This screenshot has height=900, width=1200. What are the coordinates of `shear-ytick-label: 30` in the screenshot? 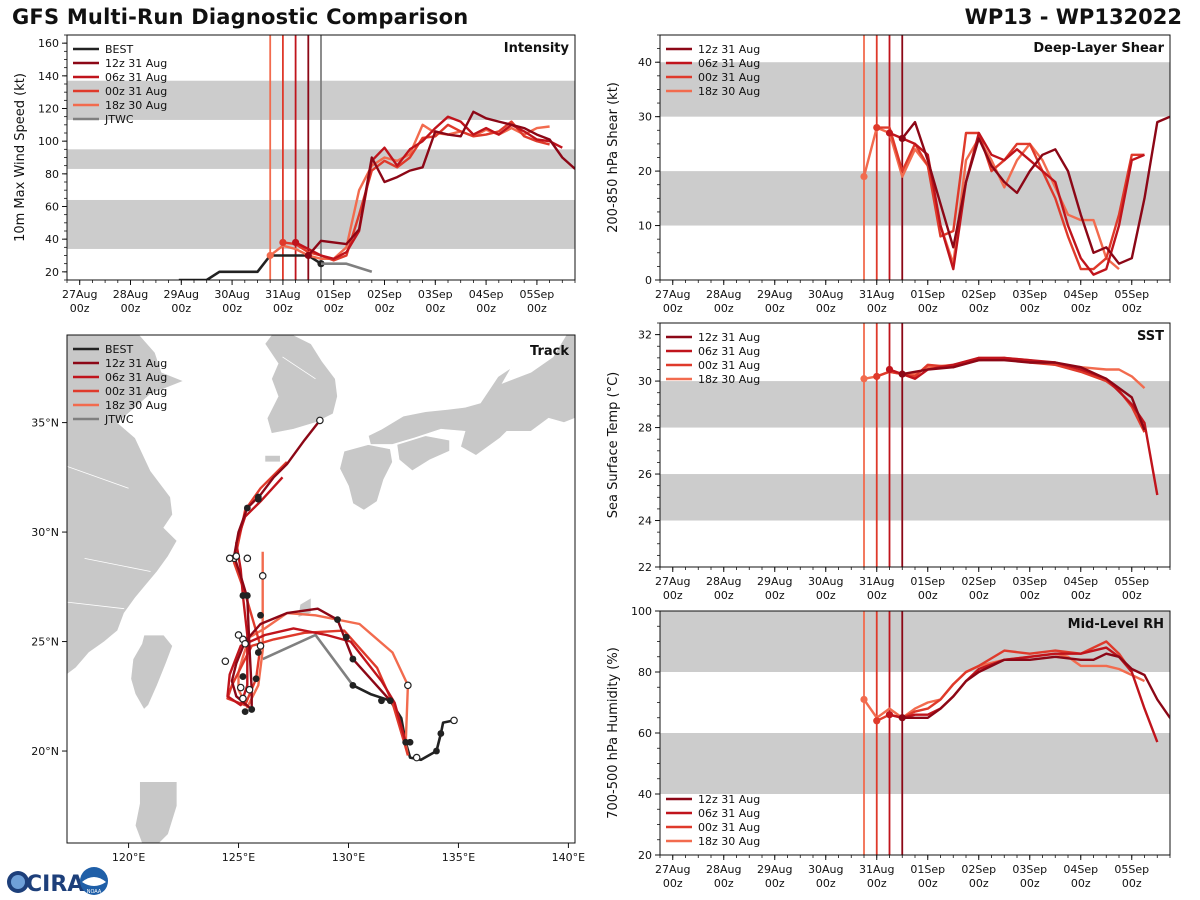 It's located at (645, 117).